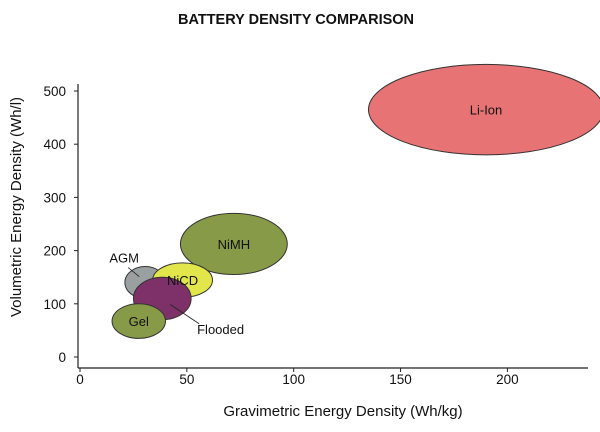 The height and width of the screenshot is (432, 600). What do you see at coordinates (400, 379) in the screenshot?
I see `x-tick-label: 150` at bounding box center [400, 379].